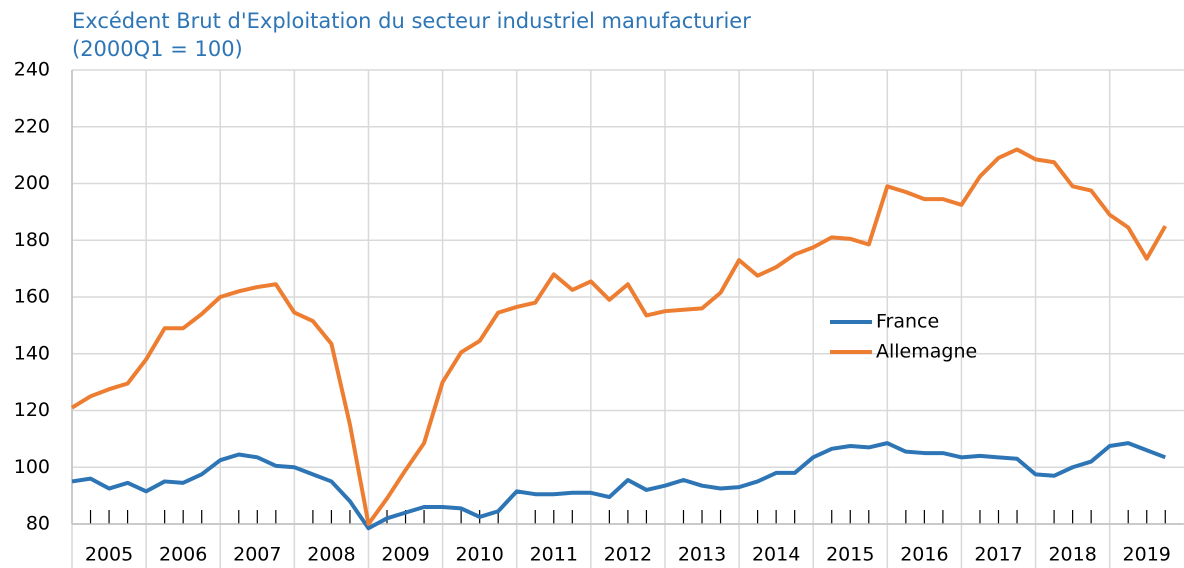  Describe the element at coordinates (926, 352) in the screenshot. I see `legend-label: Allemagne` at that location.